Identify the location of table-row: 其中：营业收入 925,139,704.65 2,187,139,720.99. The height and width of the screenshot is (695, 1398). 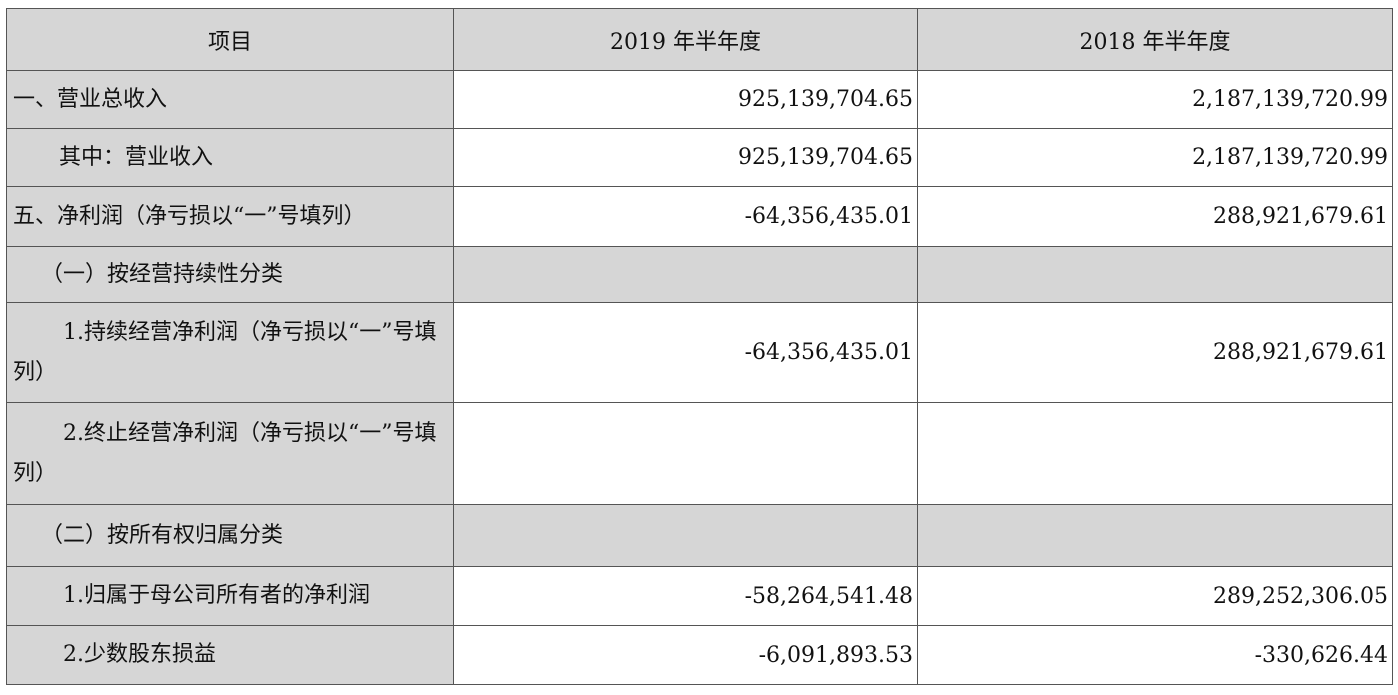
(699, 157).